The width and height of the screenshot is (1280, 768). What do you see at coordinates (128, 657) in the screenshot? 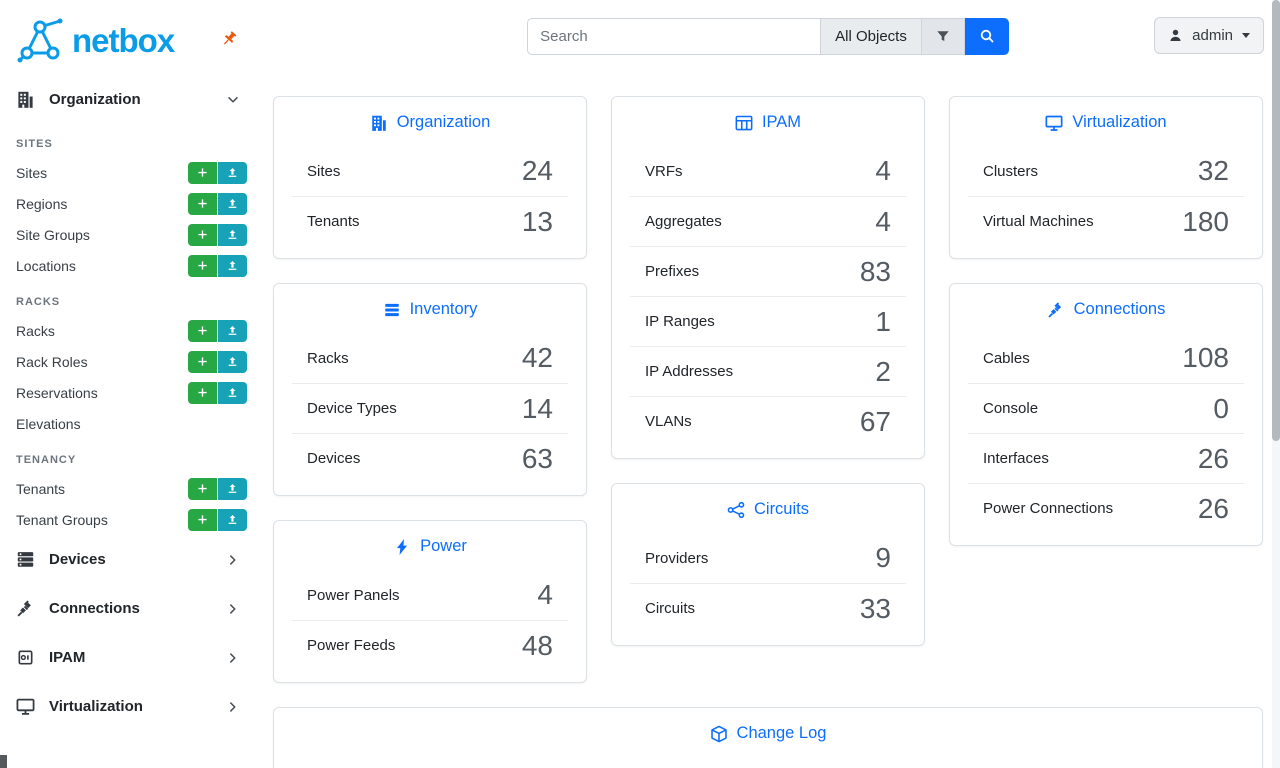
I see `sidebar-item-ipam: IPAM` at bounding box center [128, 657].